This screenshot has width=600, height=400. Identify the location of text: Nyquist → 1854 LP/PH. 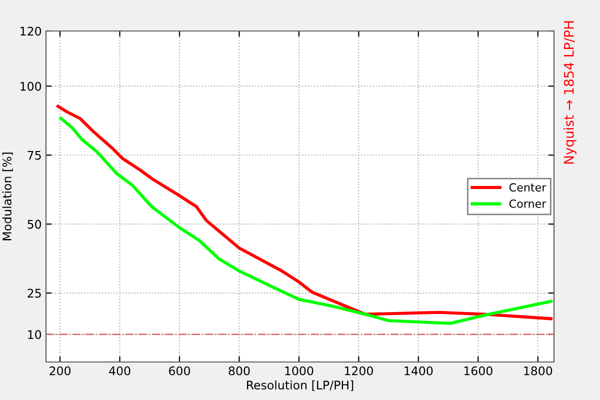
(570, 92).